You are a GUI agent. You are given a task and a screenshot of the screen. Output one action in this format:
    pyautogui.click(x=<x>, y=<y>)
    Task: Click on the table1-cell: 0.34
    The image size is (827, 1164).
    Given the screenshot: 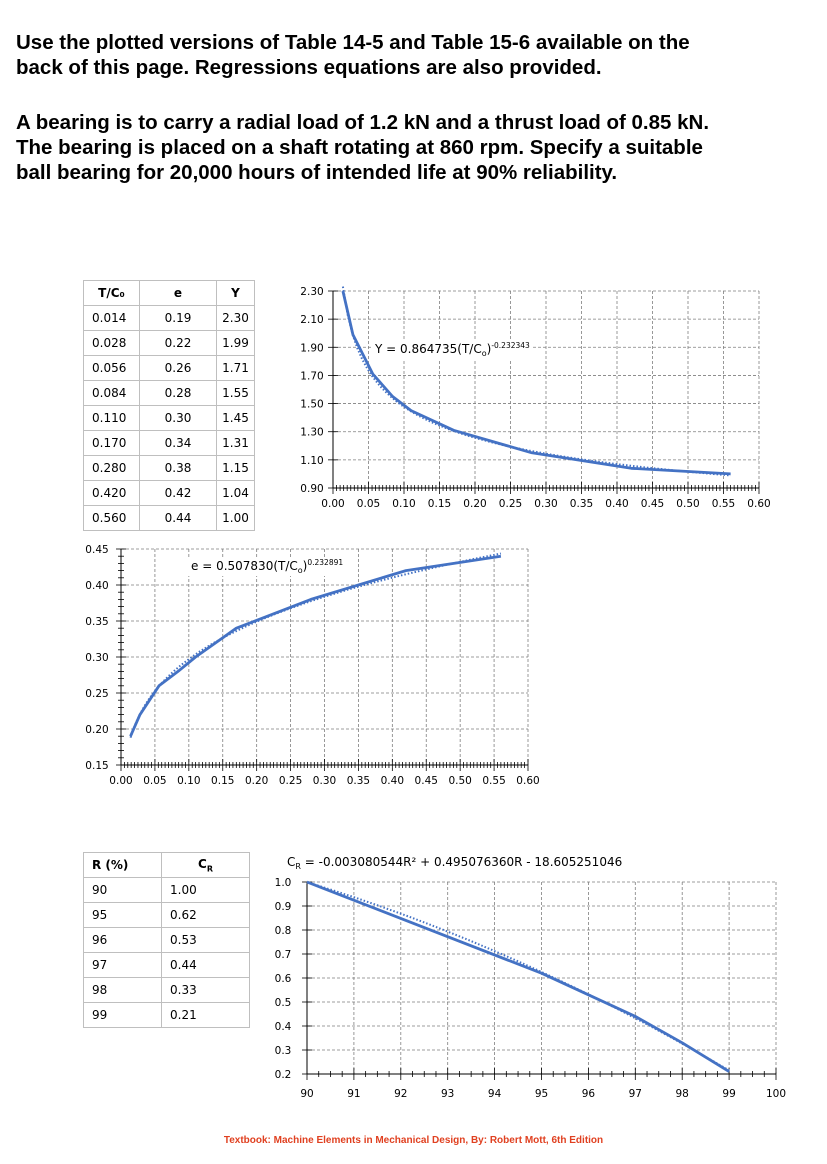 What is the action you would take?
    pyautogui.click(x=178, y=443)
    